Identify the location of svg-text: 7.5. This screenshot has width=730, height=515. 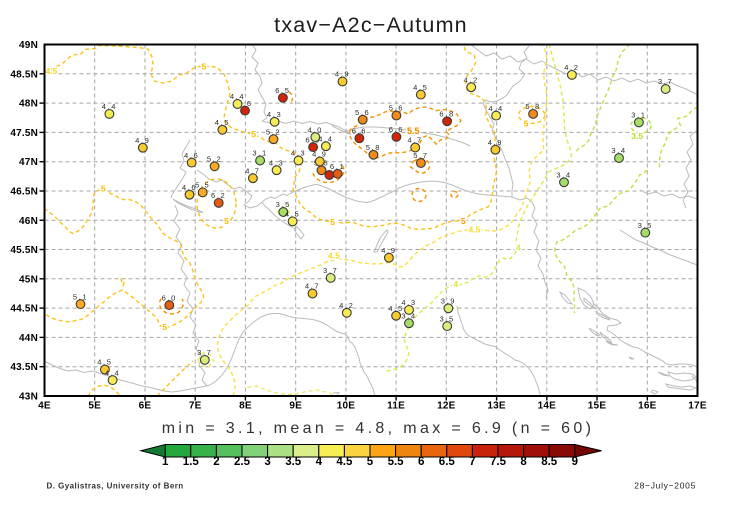
(498, 462).